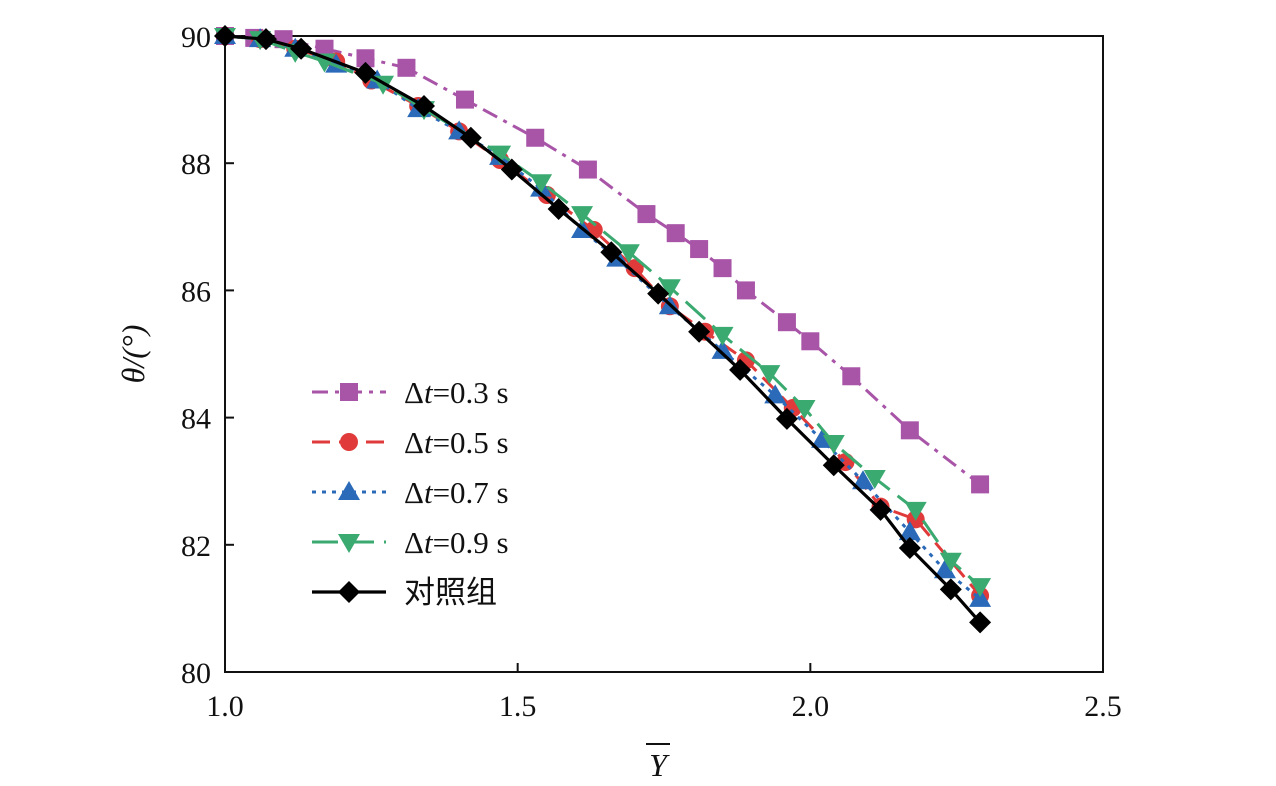 This screenshot has height=786, width=1276. What do you see at coordinates (450, 592) in the screenshot?
I see `legend-label: 对照组` at bounding box center [450, 592].